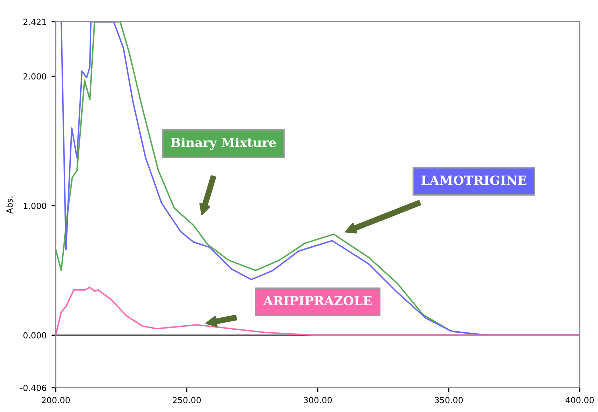  Describe the element at coordinates (35, 76) in the screenshot. I see `y-tick-label: 2.000` at that location.